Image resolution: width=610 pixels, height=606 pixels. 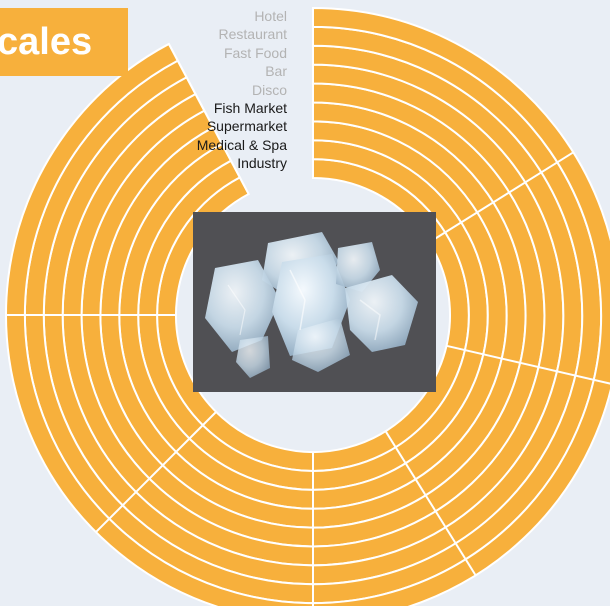 What do you see at coordinates (262, 163) in the screenshot?
I see `legend-item-industry: Industry` at bounding box center [262, 163].